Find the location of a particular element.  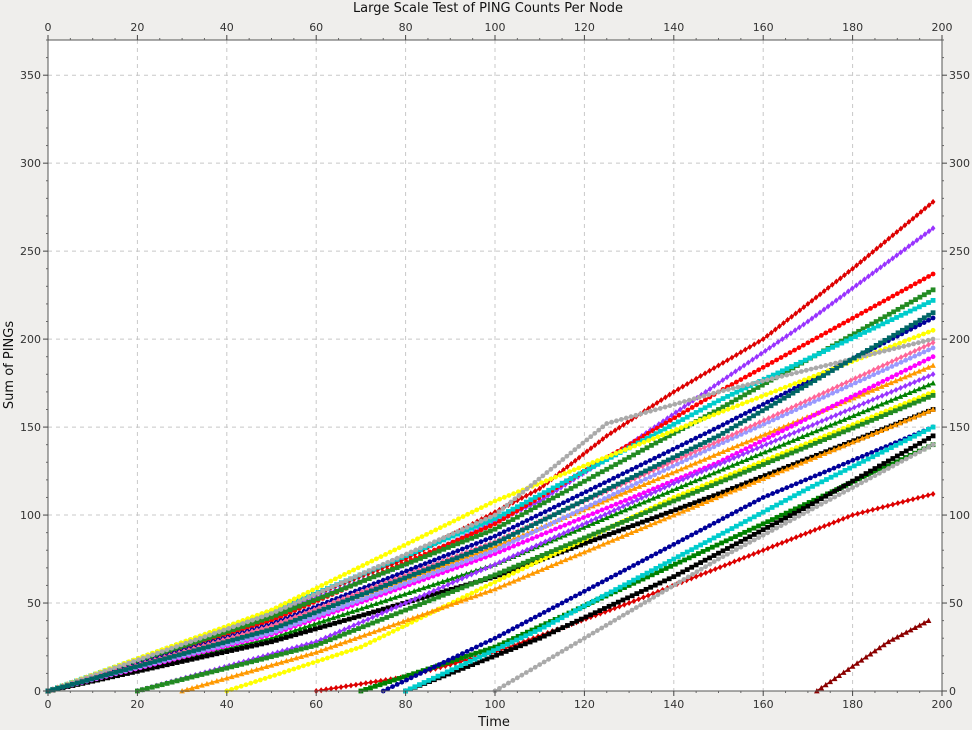

x-top-tick-label: 200 is located at coordinates (942, 27).